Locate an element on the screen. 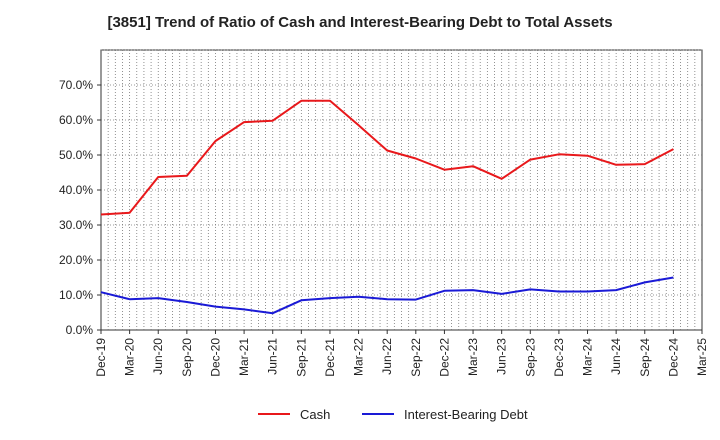 Image resolution: width=720 pixels, height=440 pixels. x-tick-label: Dec-20 is located at coordinates (215, 357).